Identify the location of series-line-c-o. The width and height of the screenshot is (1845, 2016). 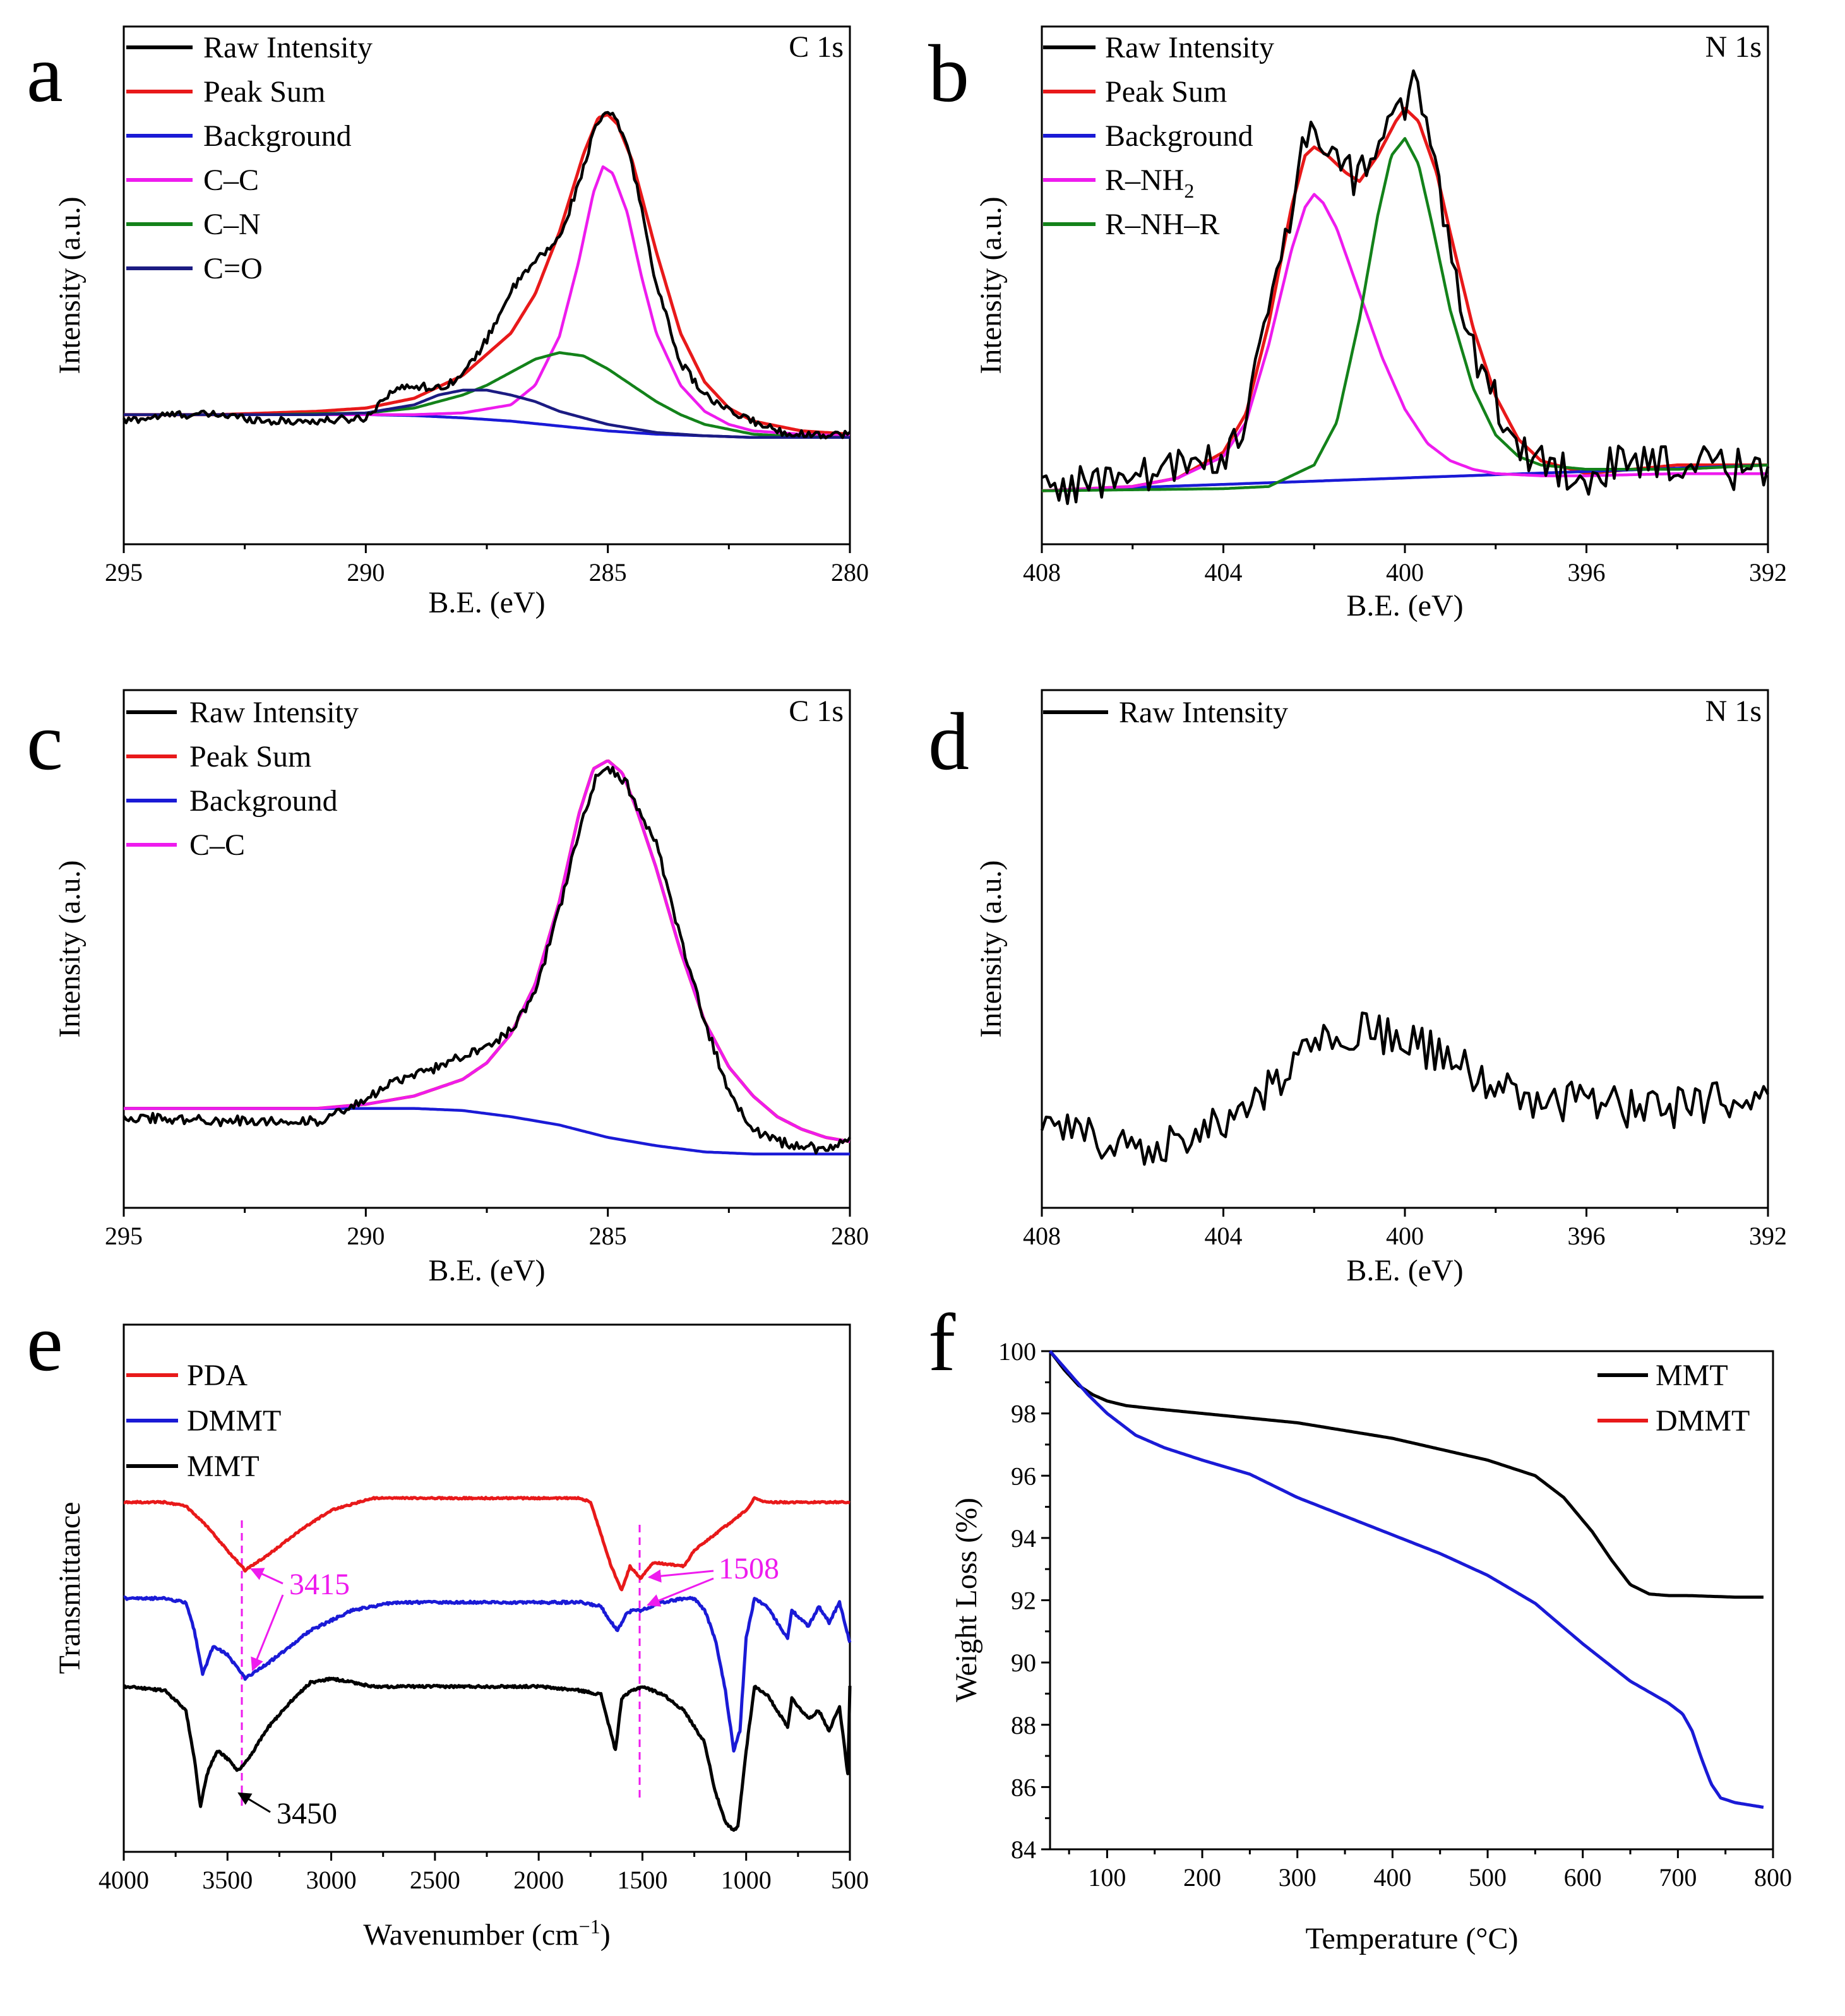
(487, 413).